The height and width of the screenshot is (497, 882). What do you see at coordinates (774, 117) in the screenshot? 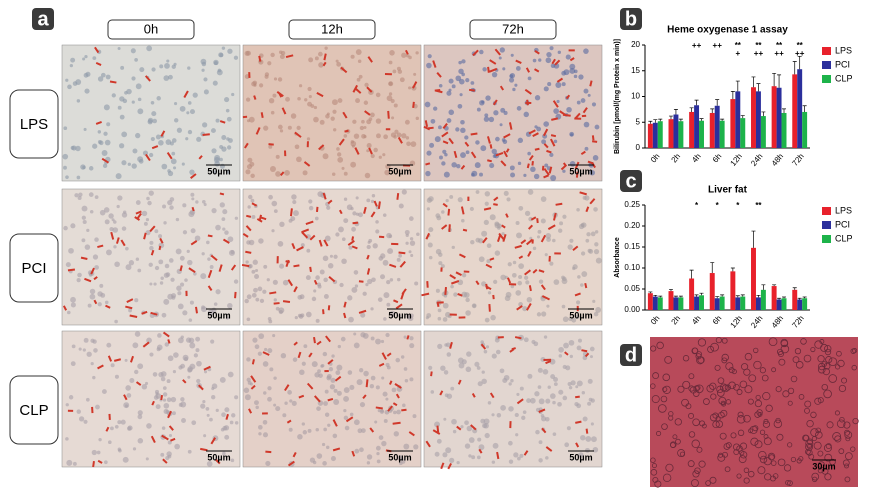
I see `bar` at bounding box center [774, 117].